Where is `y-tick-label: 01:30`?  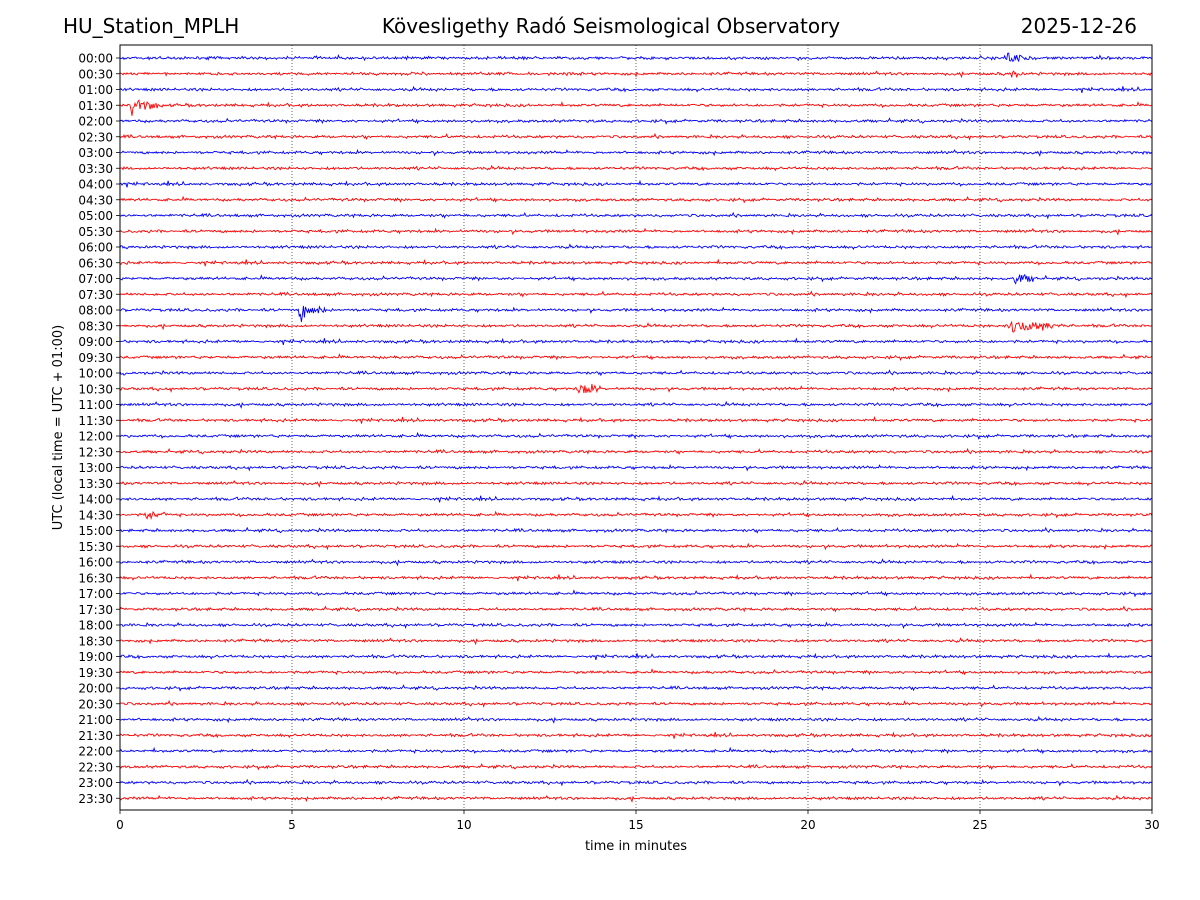 y-tick-label: 01:30 is located at coordinates (95, 106).